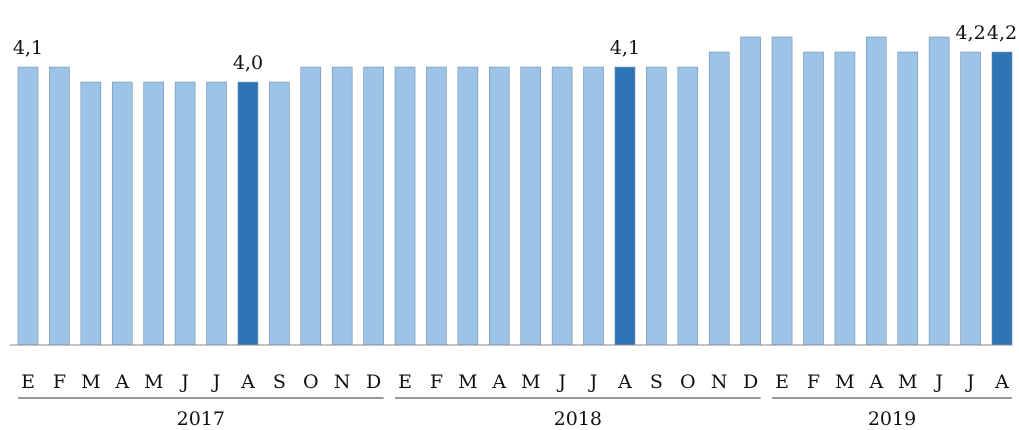  Describe the element at coordinates (201, 419) in the screenshot. I see `group-label: 2017` at that location.